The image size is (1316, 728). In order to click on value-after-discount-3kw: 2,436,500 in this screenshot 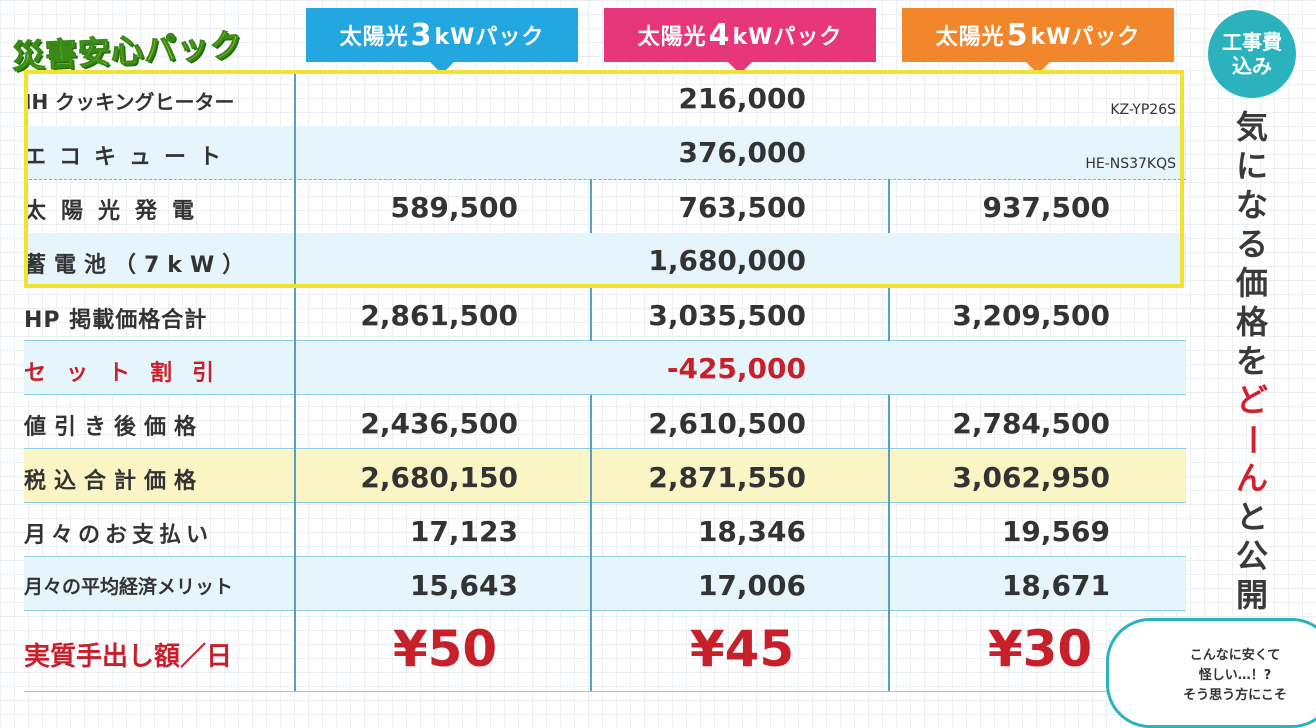, I will do `click(439, 423)`.